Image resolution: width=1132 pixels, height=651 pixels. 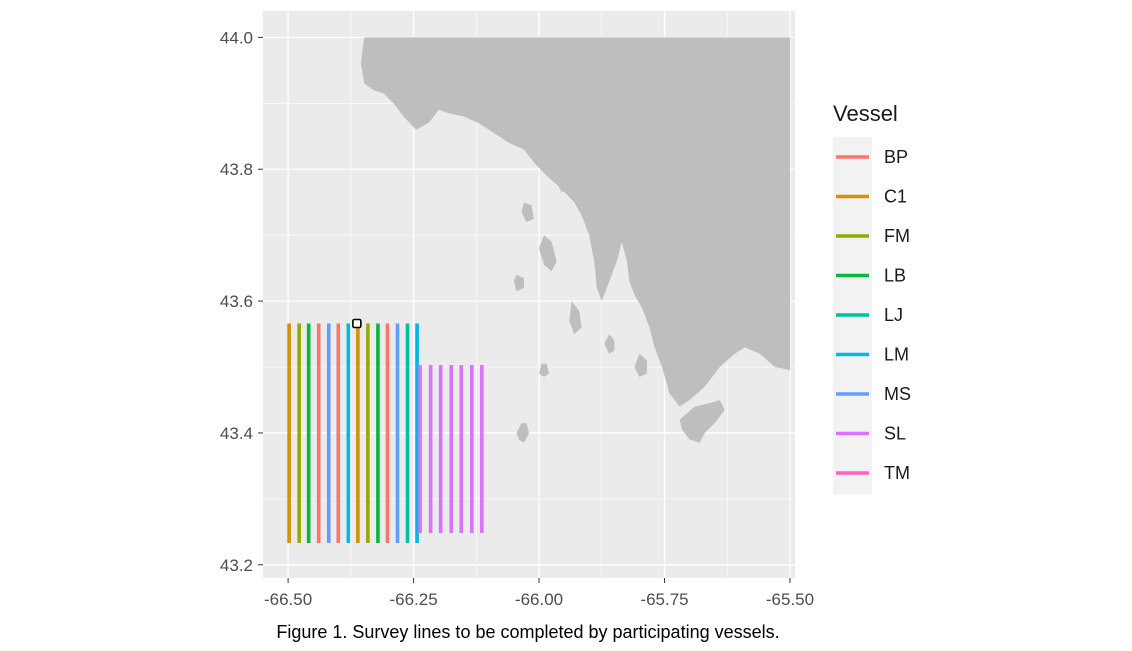 What do you see at coordinates (236, 37) in the screenshot?
I see `y-tick-label: 44.0` at bounding box center [236, 37].